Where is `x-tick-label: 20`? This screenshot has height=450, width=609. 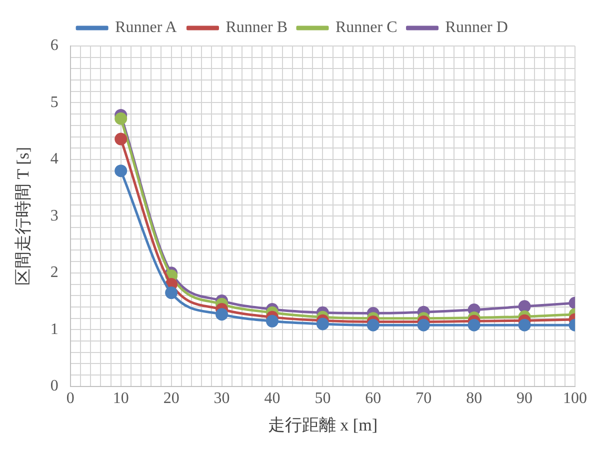
x-tick-label: 20 is located at coordinates (171, 399).